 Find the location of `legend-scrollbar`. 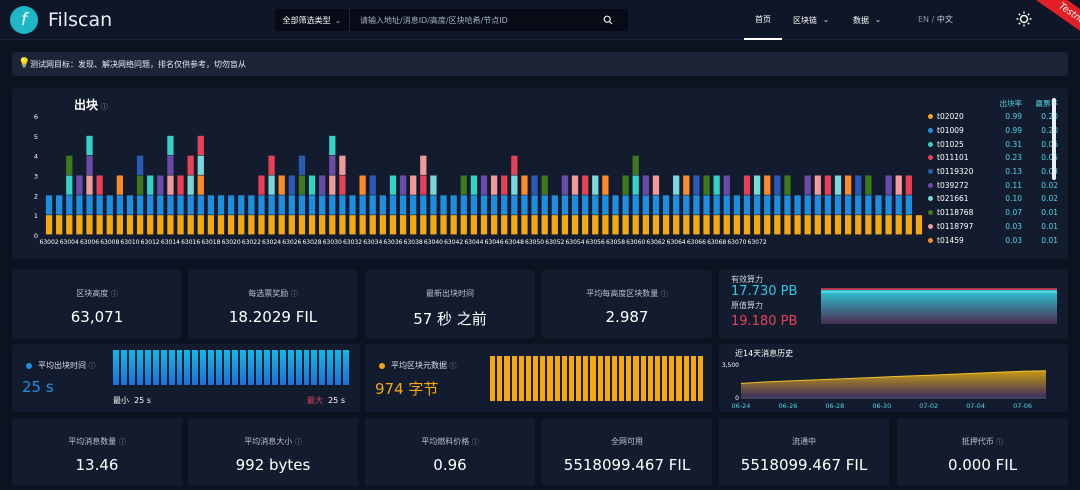

legend-scrollbar is located at coordinates (1054, 139).